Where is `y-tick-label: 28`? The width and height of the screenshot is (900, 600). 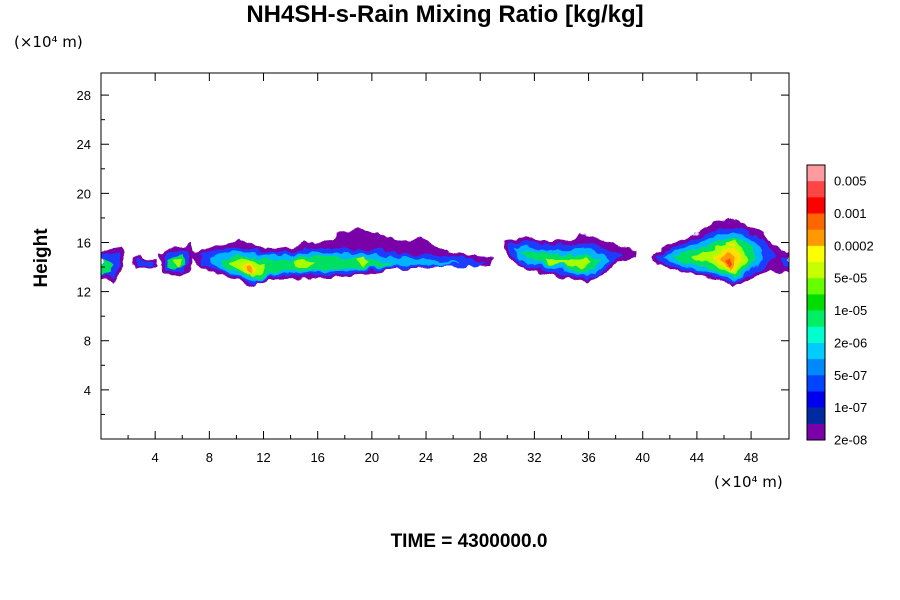
y-tick-label: 28 is located at coordinates (84, 95).